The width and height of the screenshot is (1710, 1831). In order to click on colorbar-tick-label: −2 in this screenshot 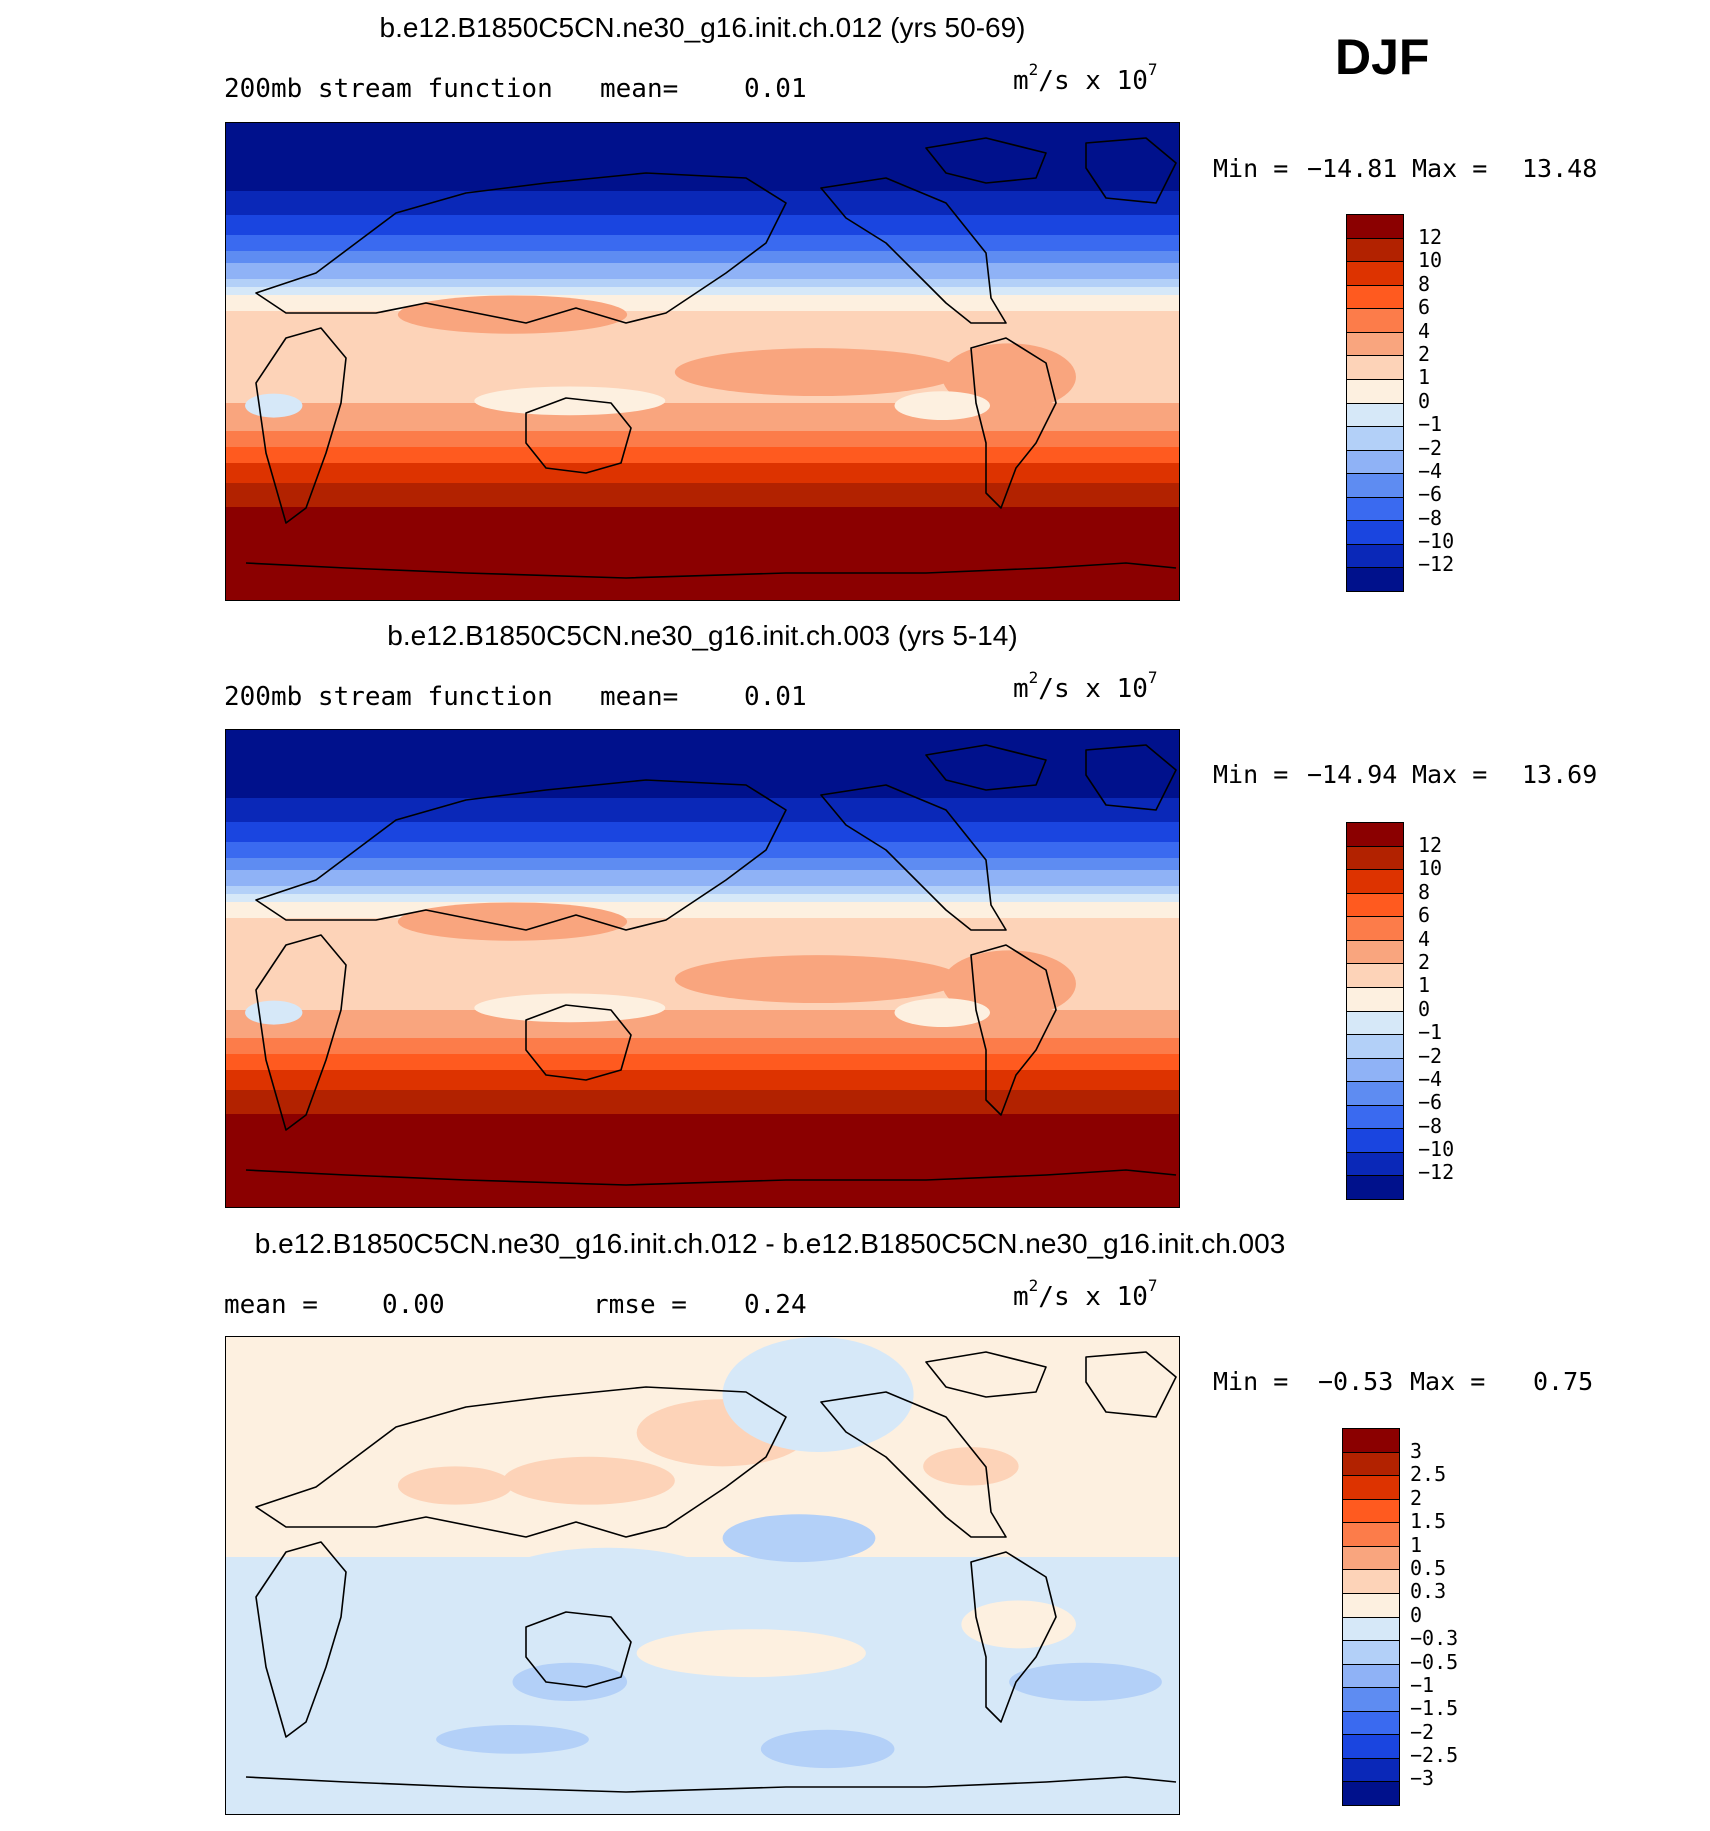, I will do `click(1430, 1055)`.